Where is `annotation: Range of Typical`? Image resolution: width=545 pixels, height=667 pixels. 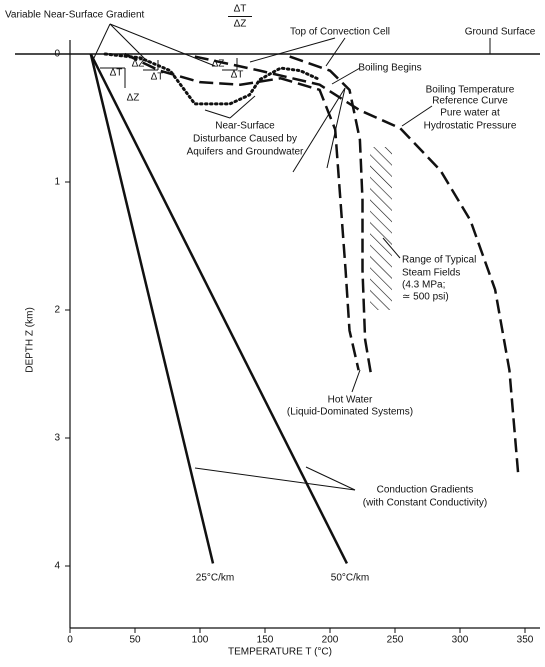 annotation: Range of Typical is located at coordinates (439, 260).